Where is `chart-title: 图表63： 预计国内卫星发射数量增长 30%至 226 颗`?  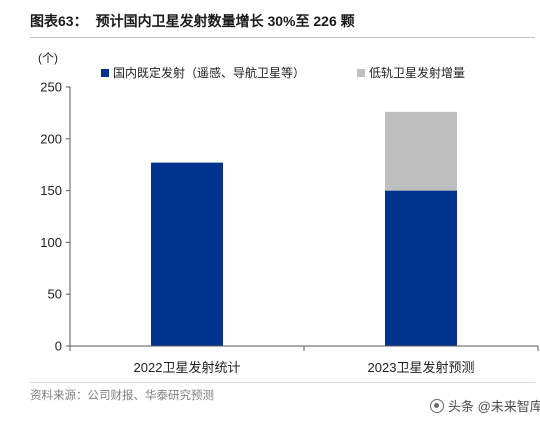
chart-title: 图表63： 预计国内卫星发射数量增长 30%至 226 颗 is located at coordinates (192, 21).